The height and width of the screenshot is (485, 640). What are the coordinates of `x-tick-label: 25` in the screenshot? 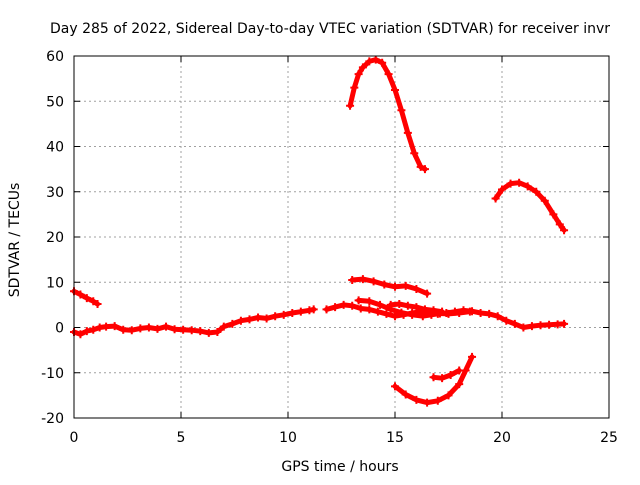 It's located at (609, 438).